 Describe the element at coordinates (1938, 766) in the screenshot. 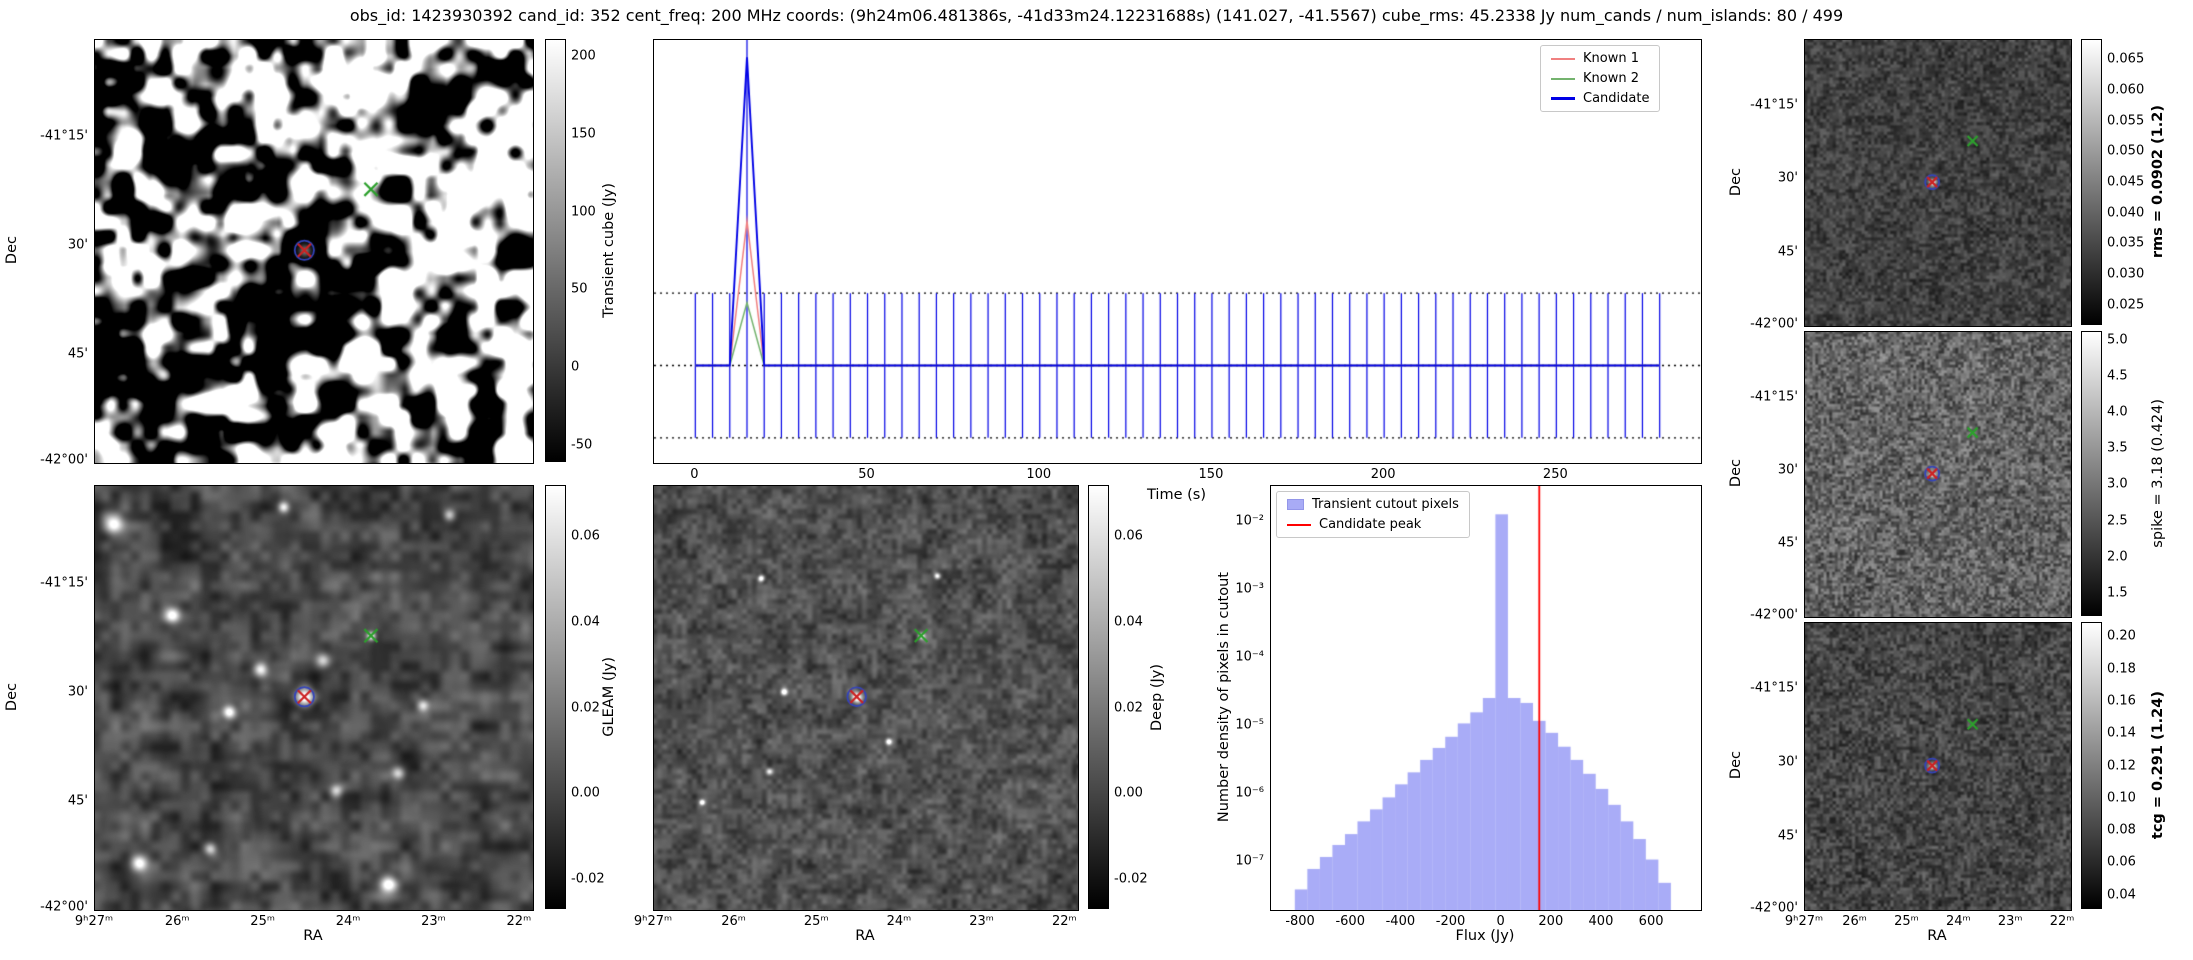

I see `tcg-cutout-image` at that location.